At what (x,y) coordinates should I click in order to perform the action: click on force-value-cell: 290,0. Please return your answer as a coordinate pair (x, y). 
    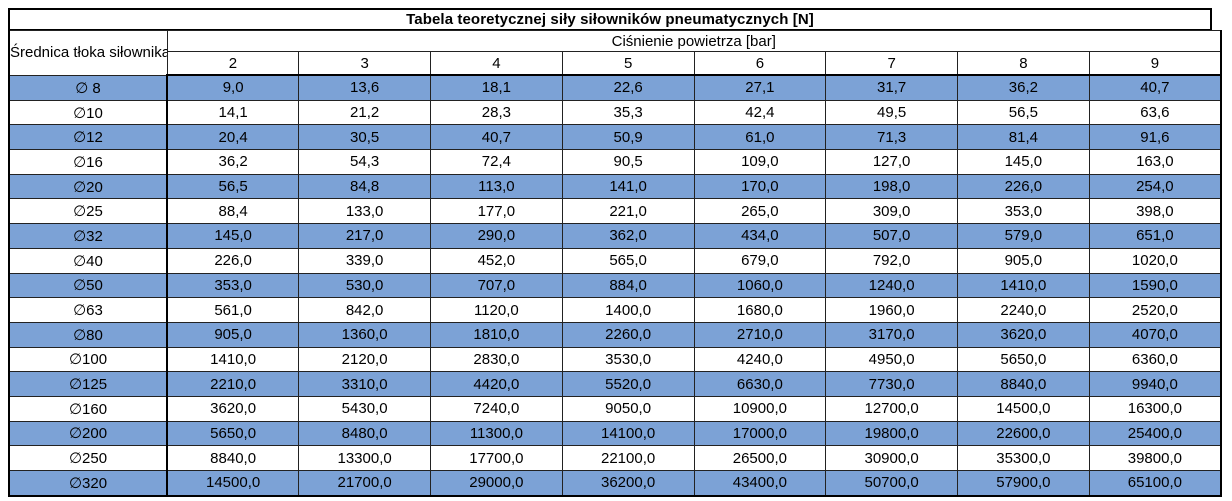
    Looking at the image, I should click on (496, 236).